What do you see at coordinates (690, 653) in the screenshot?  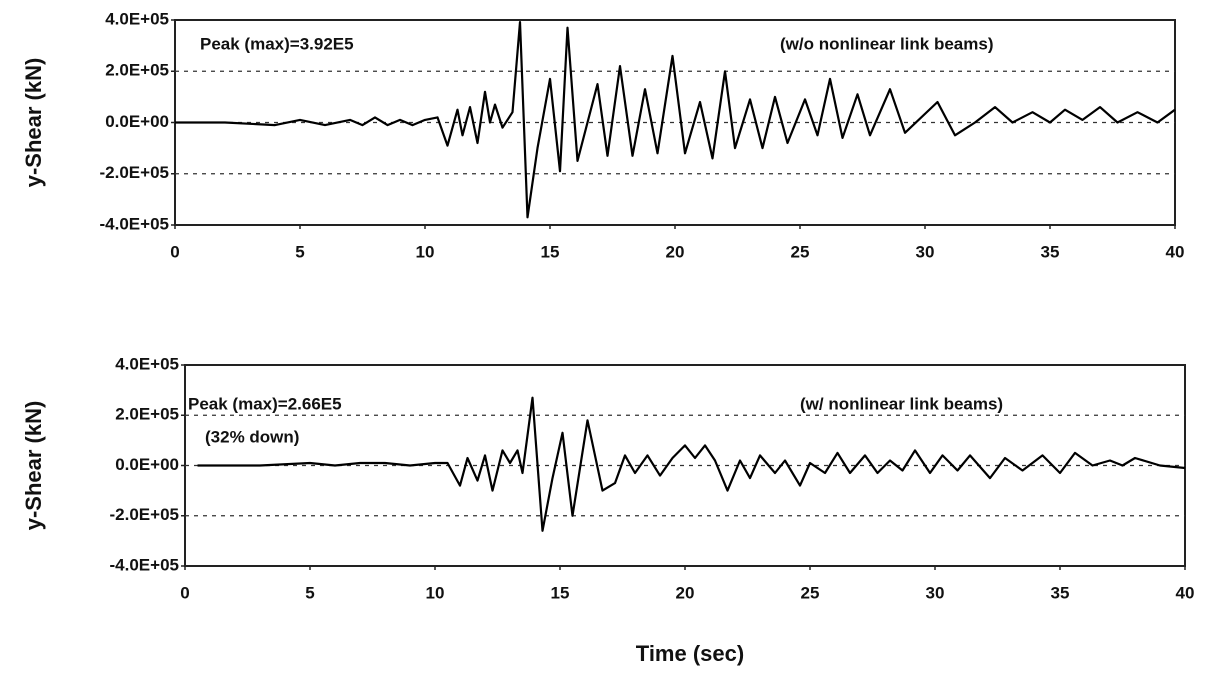 I see `x-axis-label: Time (sec)` at bounding box center [690, 653].